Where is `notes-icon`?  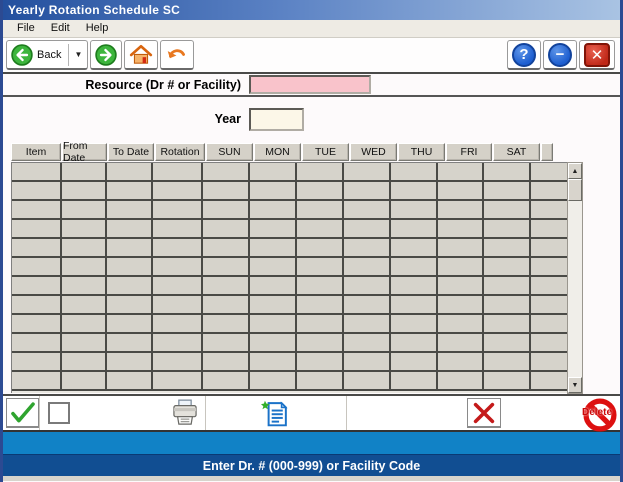
notes-icon is located at coordinates (276, 413).